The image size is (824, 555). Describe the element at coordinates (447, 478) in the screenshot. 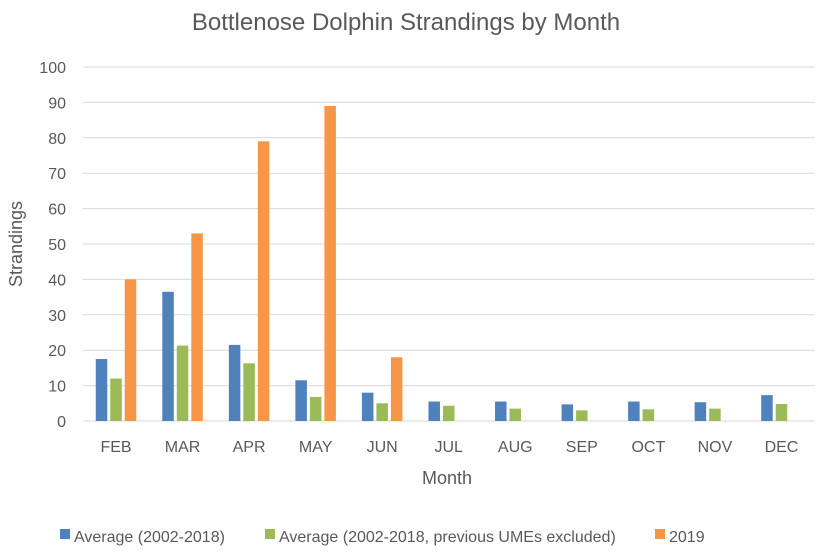

I see `x-axis-label: Month` at that location.